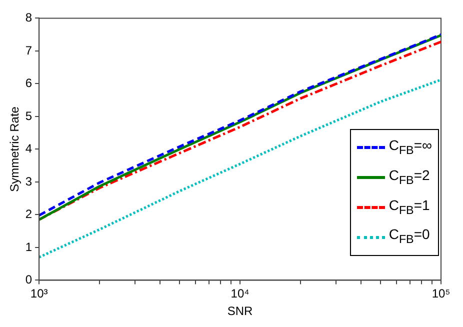  What do you see at coordinates (409, 236) in the screenshot?
I see `legend-label: C$_{FB}$=0` at bounding box center [409, 236].